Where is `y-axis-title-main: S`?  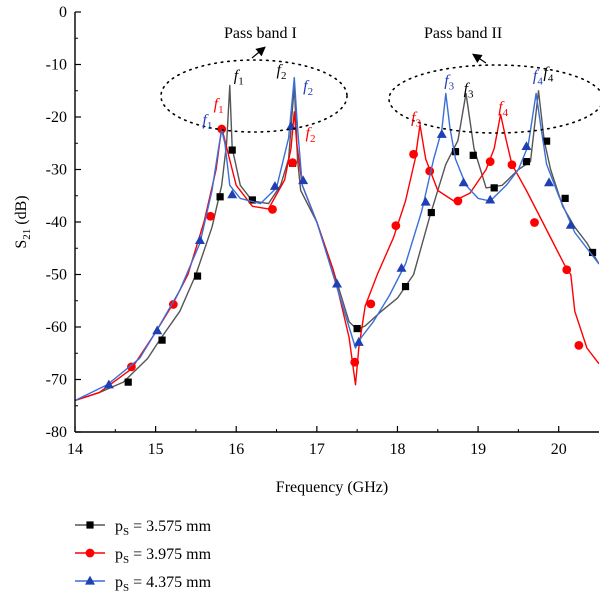
y-axis-title-main: S is located at coordinates (21, 244).